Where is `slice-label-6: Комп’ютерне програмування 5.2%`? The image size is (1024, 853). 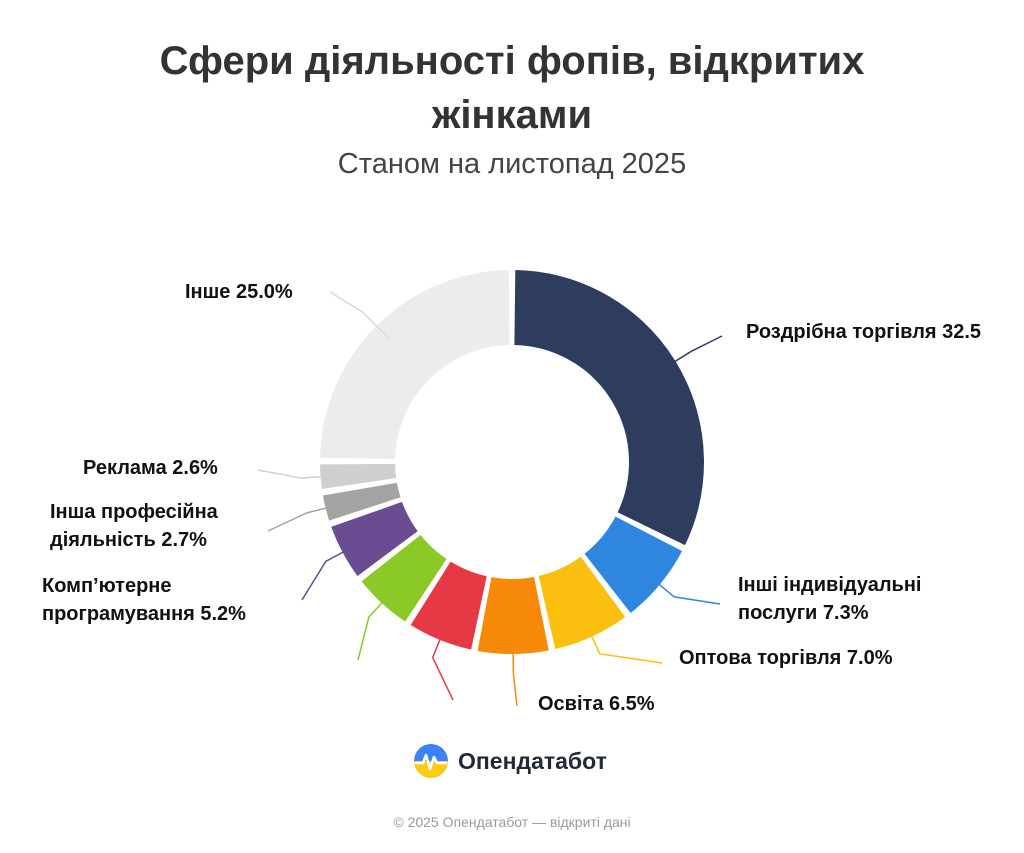
slice-label-6: Комп’ютерне програмування 5.2% is located at coordinates (144, 600).